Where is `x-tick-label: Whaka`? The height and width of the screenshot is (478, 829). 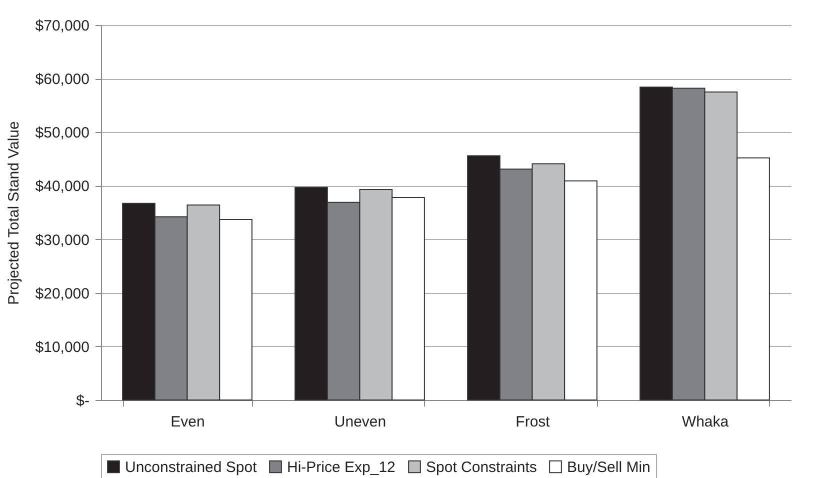
x-tick-label: Whaka is located at coordinates (706, 422).